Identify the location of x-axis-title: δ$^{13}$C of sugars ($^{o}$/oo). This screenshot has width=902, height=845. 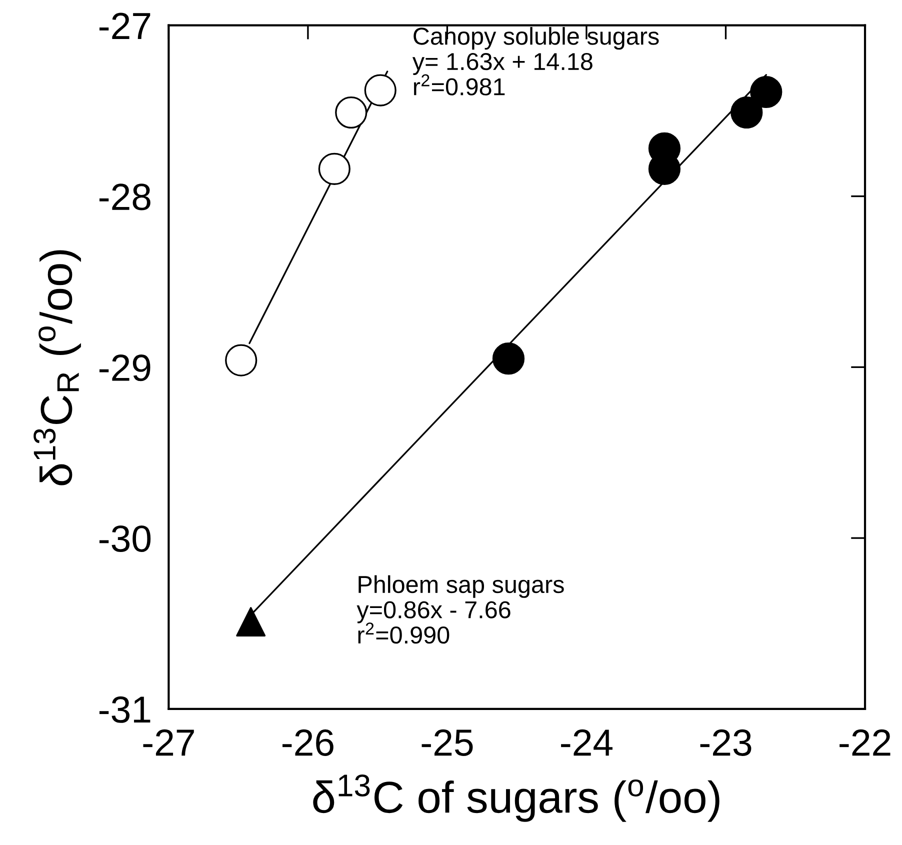
(516, 798).